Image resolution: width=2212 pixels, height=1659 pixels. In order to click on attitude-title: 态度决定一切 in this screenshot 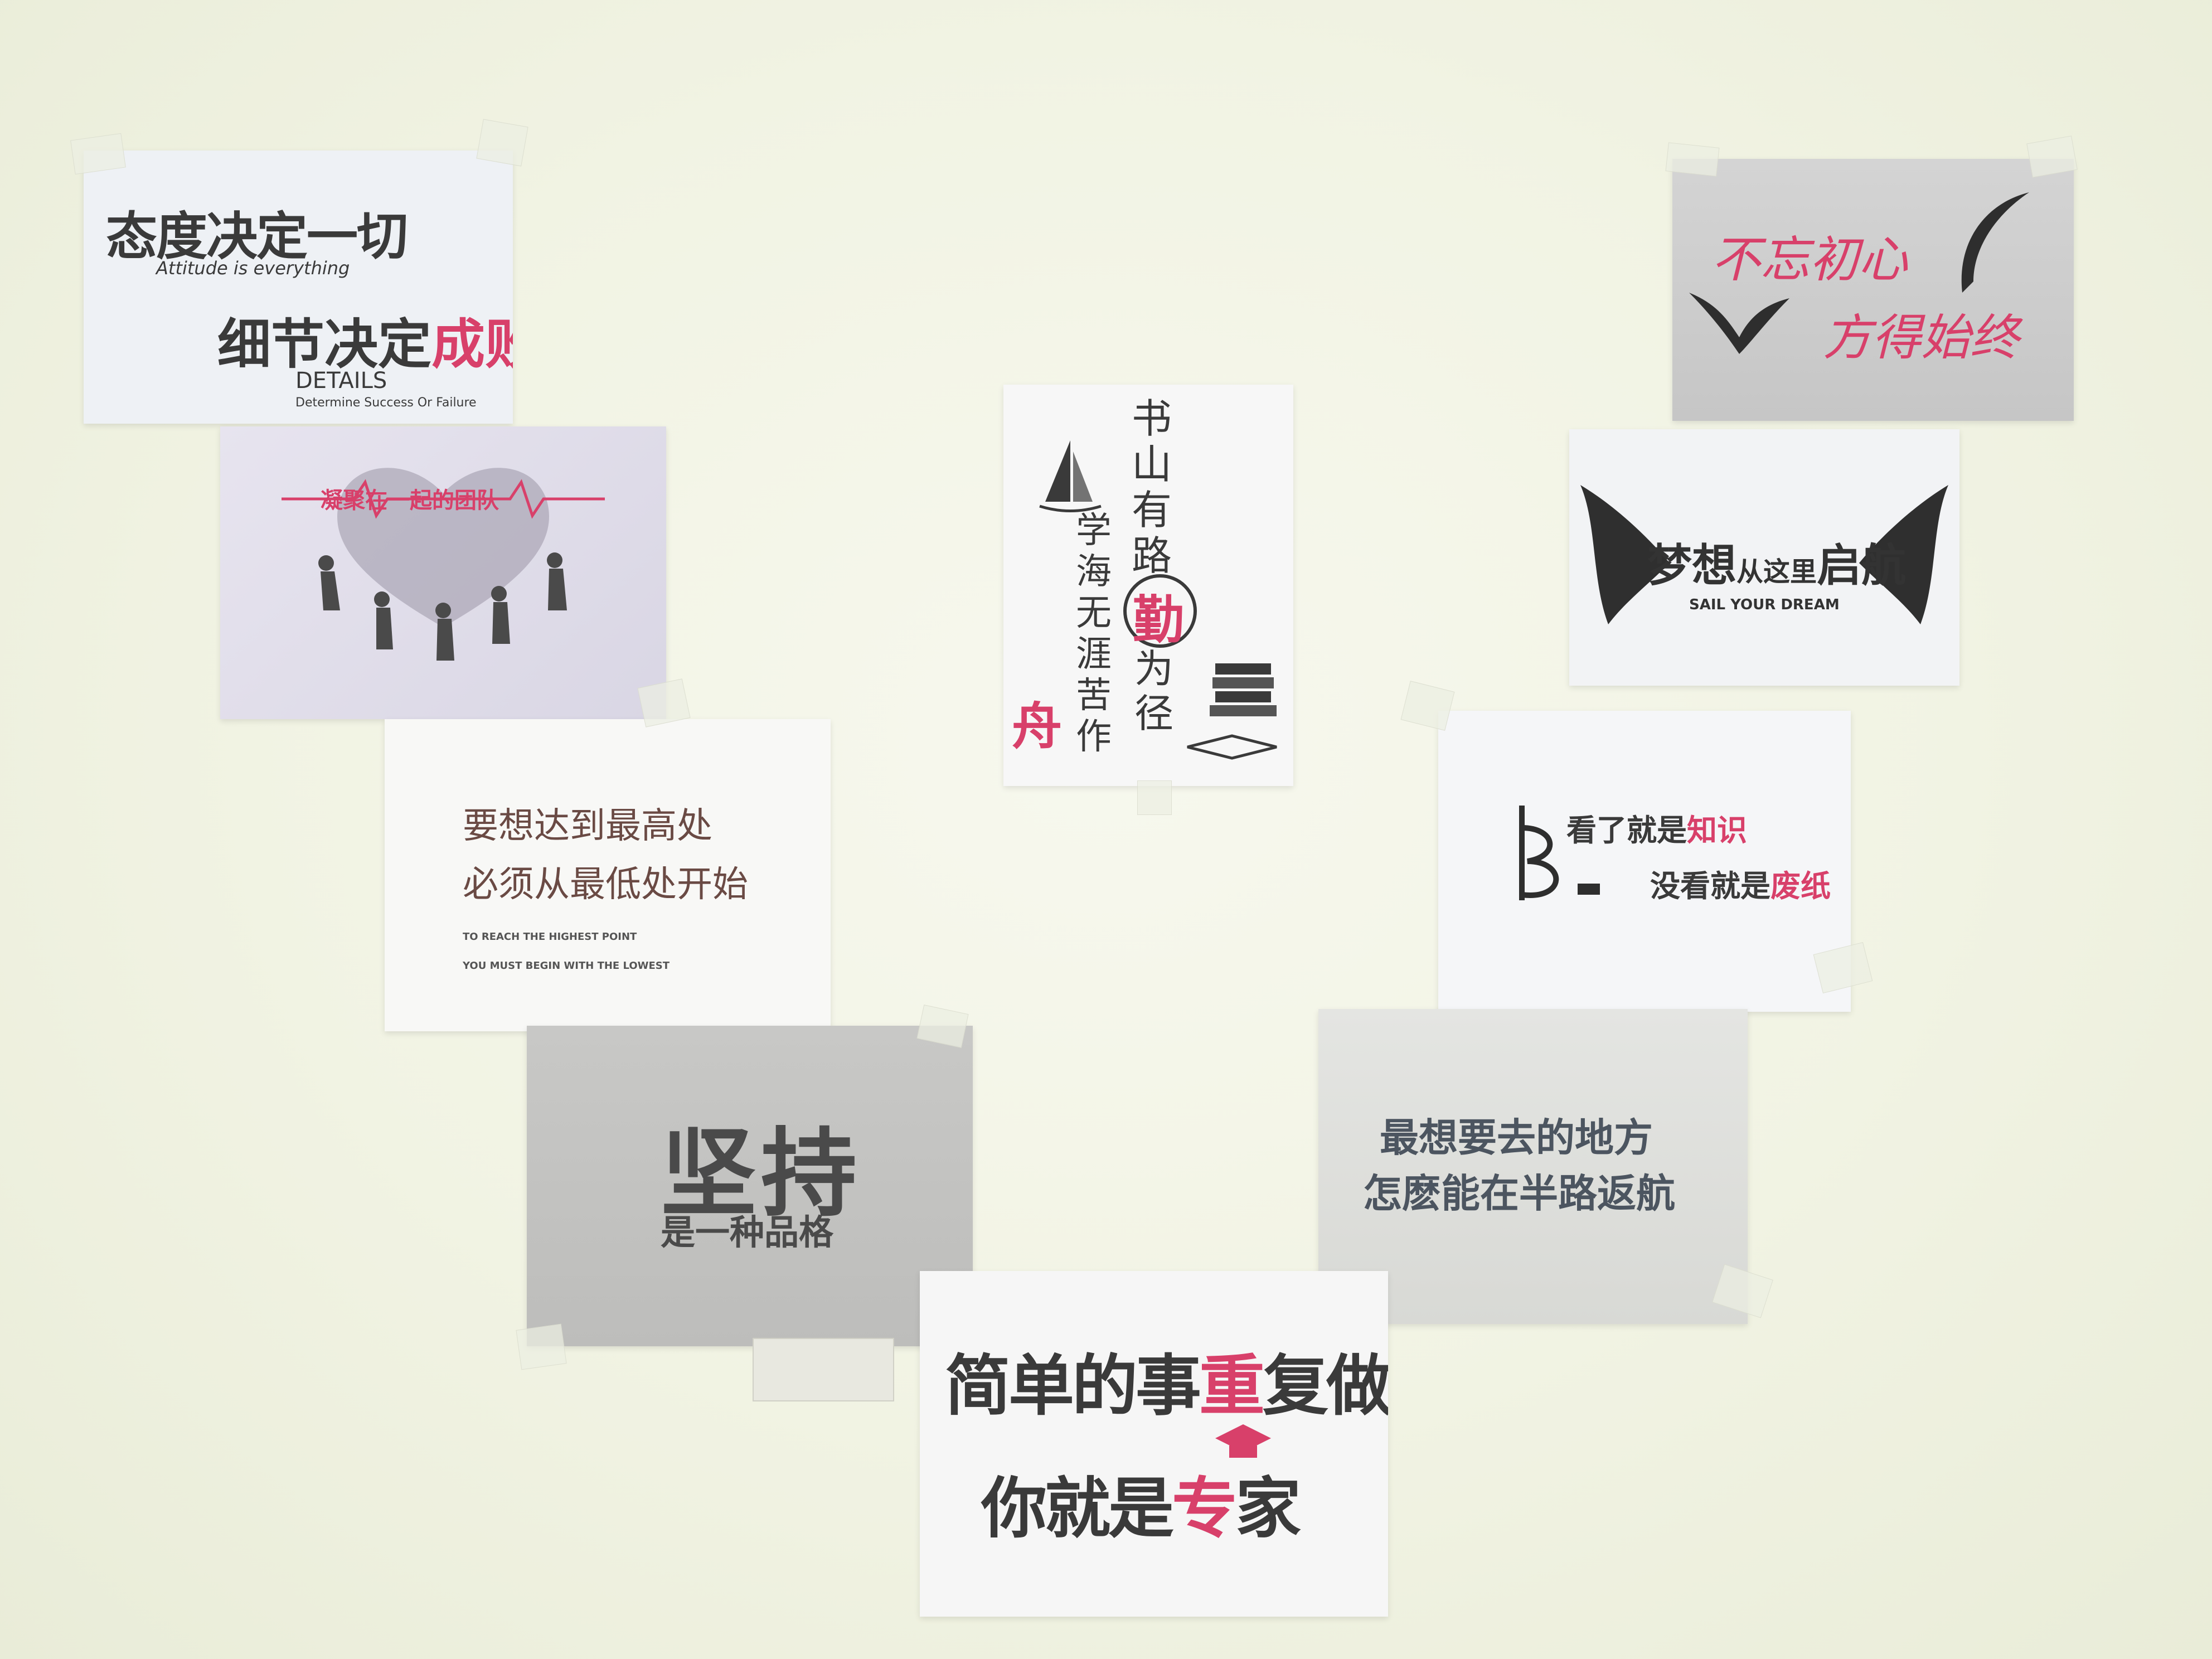, I will do `click(257, 237)`.